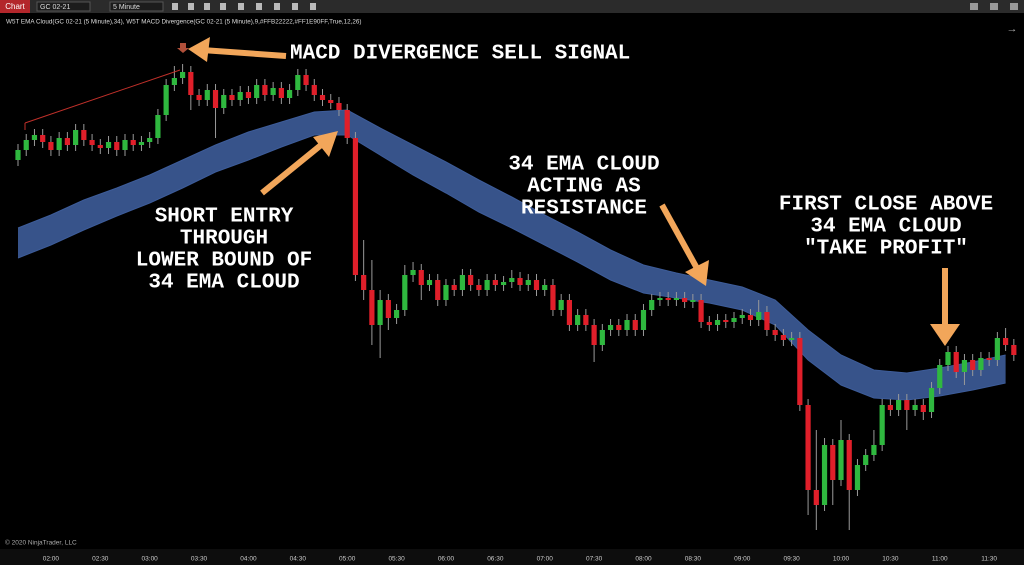  I want to click on scroll-arrow: →, so click(1012, 29).